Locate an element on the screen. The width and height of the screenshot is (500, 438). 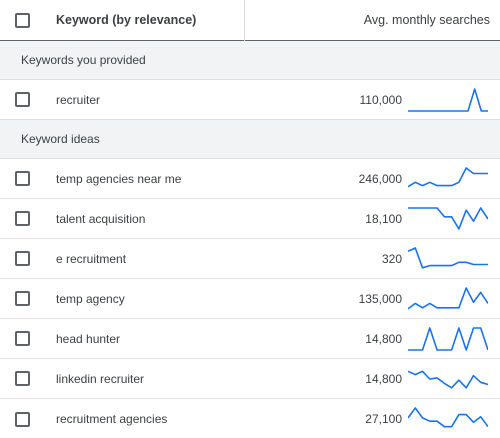
table-row: head hunter 14,800 is located at coordinates (250, 339).